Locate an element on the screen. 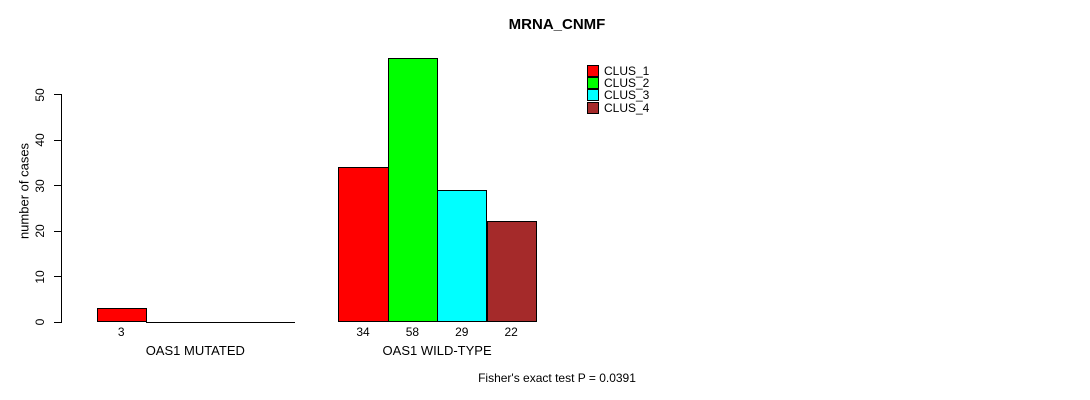 This screenshot has width=1090, height=400. legend-label: CLUS_3 is located at coordinates (627, 95).